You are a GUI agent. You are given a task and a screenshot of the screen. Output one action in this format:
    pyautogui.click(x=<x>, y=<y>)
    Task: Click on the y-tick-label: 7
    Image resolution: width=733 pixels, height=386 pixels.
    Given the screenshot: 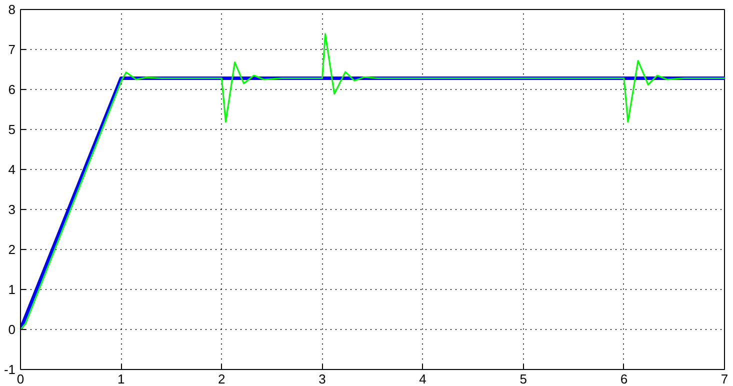 What is the action you would take?
    pyautogui.click(x=12, y=49)
    